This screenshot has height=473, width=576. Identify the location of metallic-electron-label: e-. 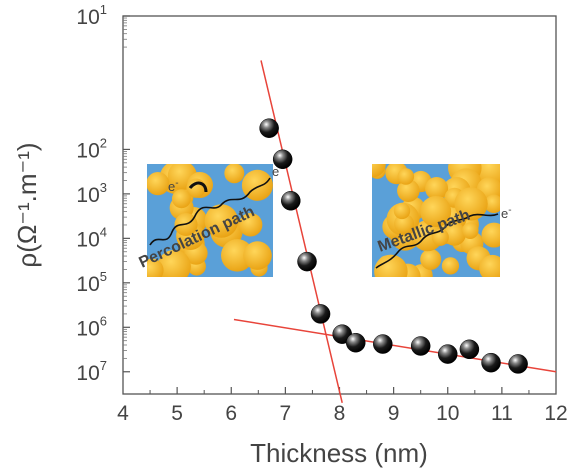
(506, 213).